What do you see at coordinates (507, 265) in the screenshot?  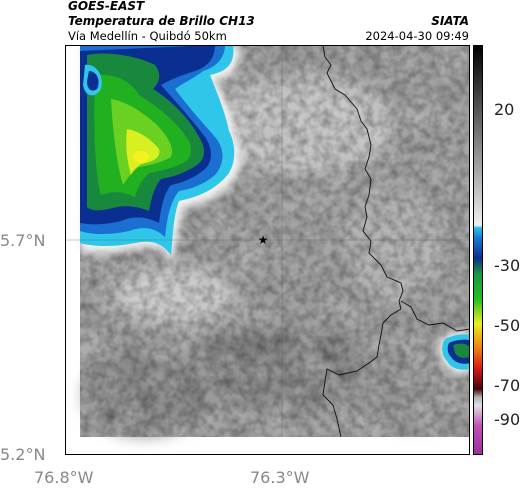 I see `colorbar-tick: -30` at bounding box center [507, 265].